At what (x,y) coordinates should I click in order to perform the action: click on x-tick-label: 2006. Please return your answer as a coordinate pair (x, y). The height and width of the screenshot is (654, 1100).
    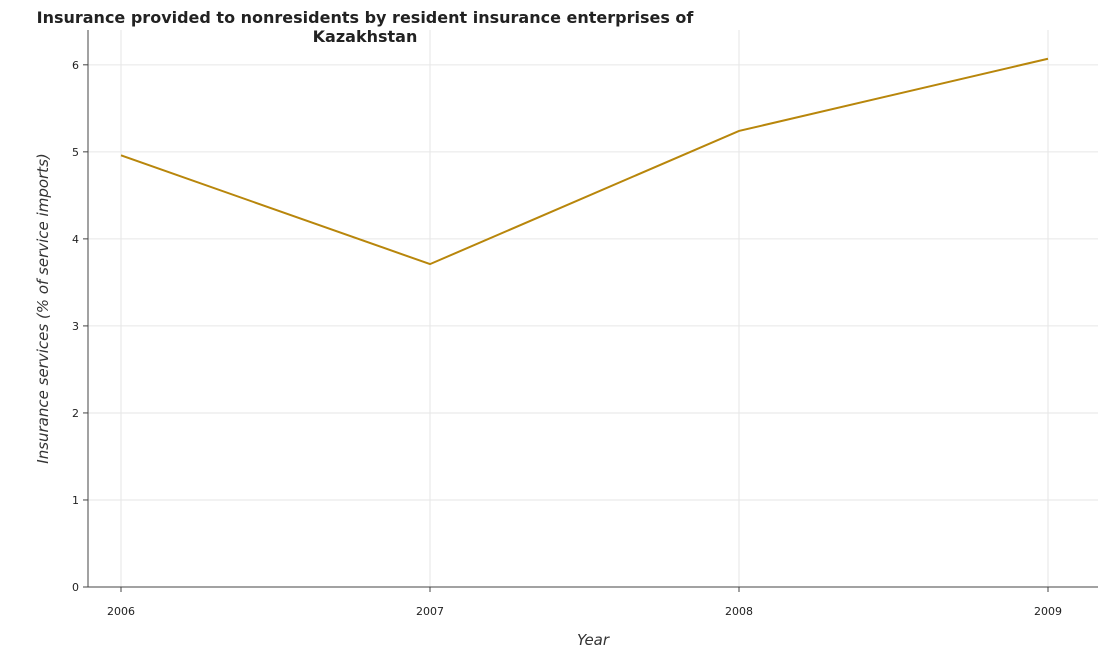
    Looking at the image, I should click on (121, 611).